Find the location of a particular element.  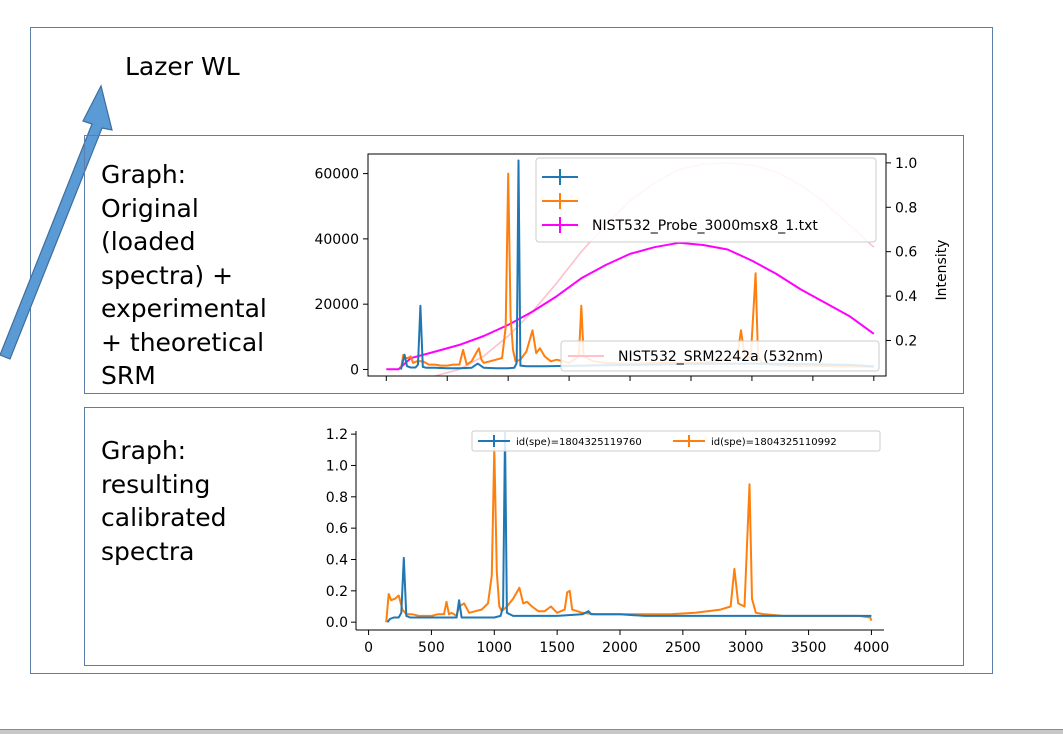

y-tick-label: 1.0 is located at coordinates (337, 466).